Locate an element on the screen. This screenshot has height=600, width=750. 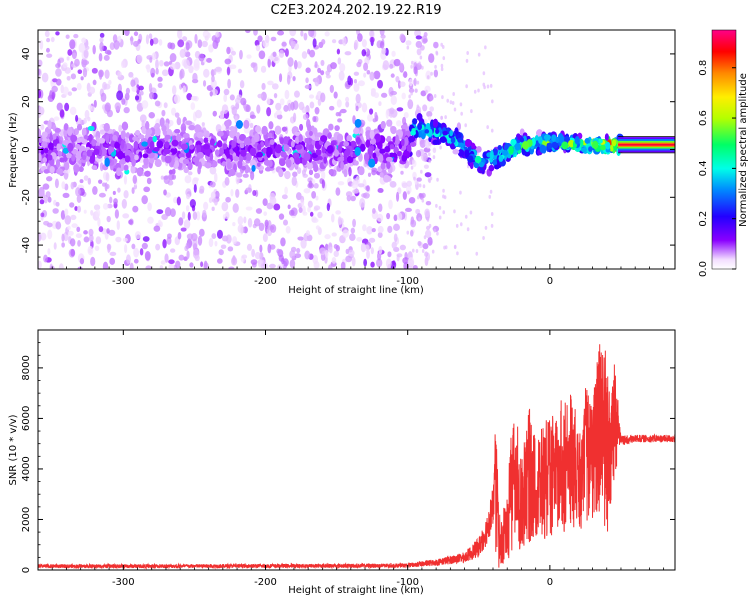
snr-x-tick-label: -300 is located at coordinates (123, 582).